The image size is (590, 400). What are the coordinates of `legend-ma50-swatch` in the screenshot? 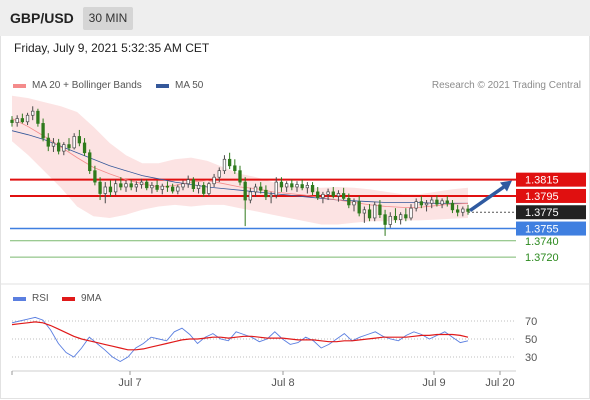 It's located at (162, 85).